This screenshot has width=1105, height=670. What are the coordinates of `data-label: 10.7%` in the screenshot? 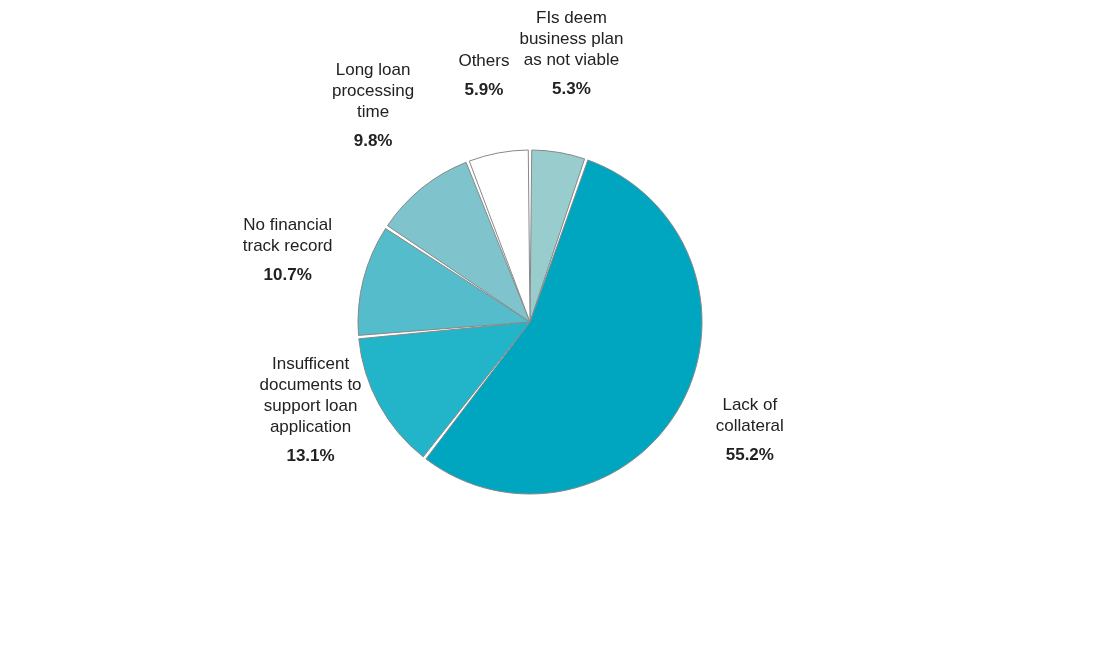 It's located at (287, 274).